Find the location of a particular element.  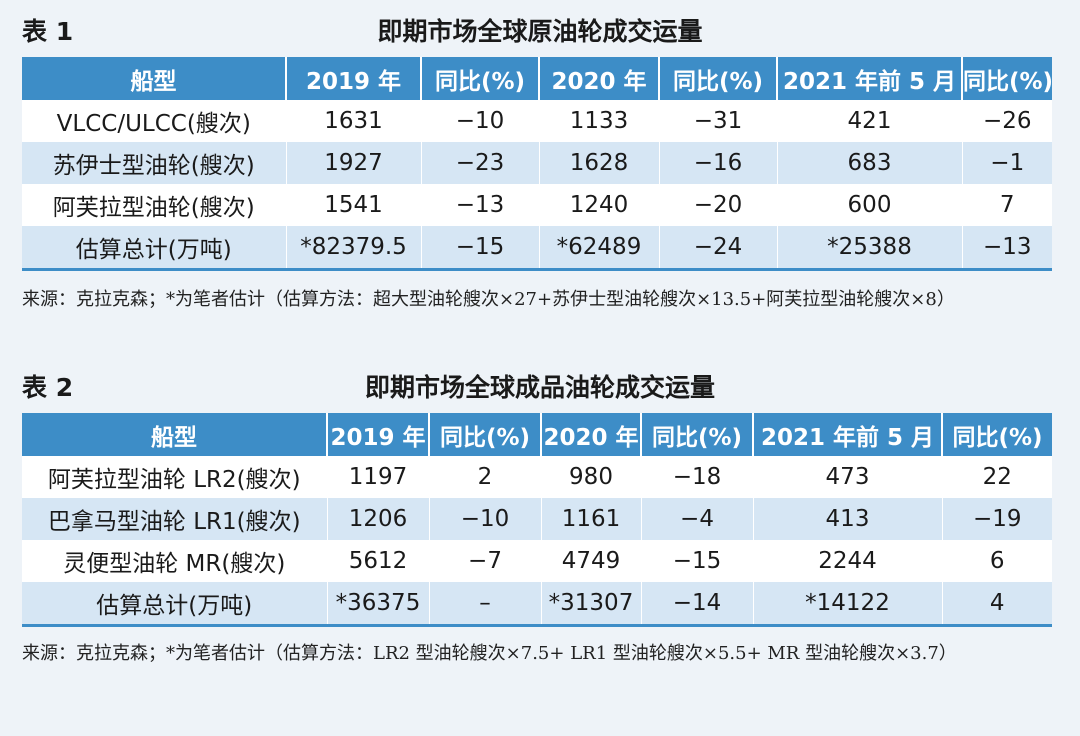

table-row: 巴拿马型油轮 LR1(艘次) 1206 −10 1161 −4 413 −19 is located at coordinates (537, 519).